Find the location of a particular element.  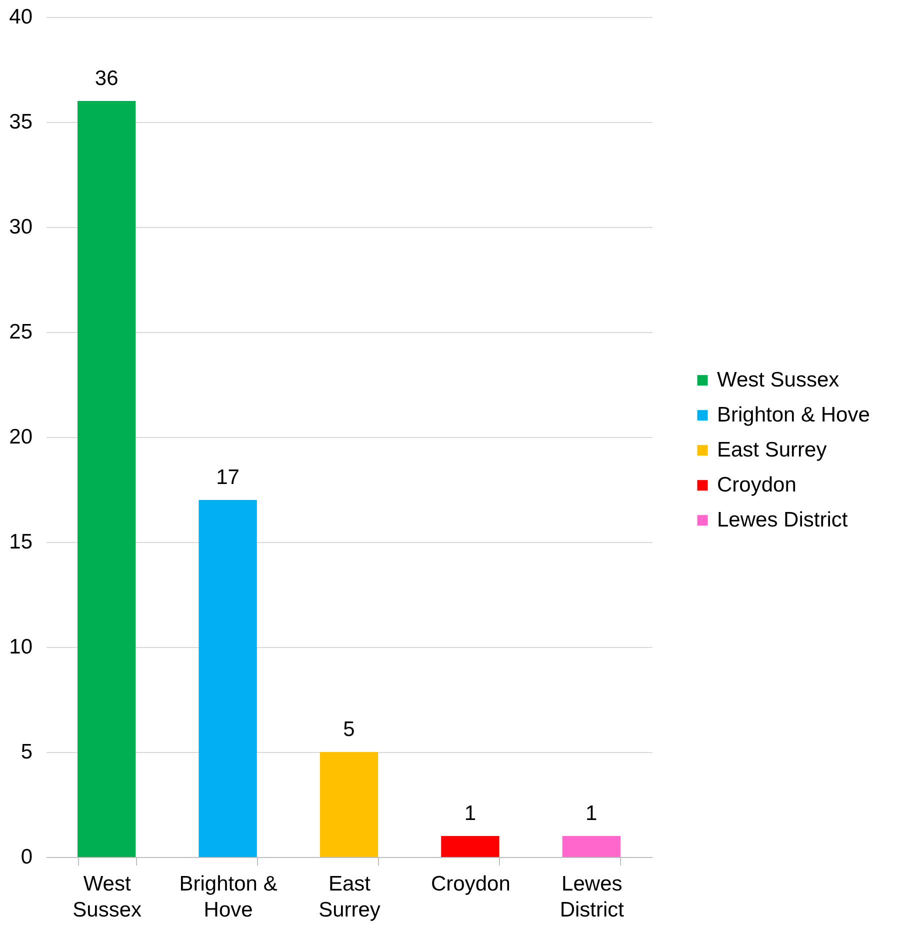

y-tick-label: 15 is located at coordinates (20, 542).